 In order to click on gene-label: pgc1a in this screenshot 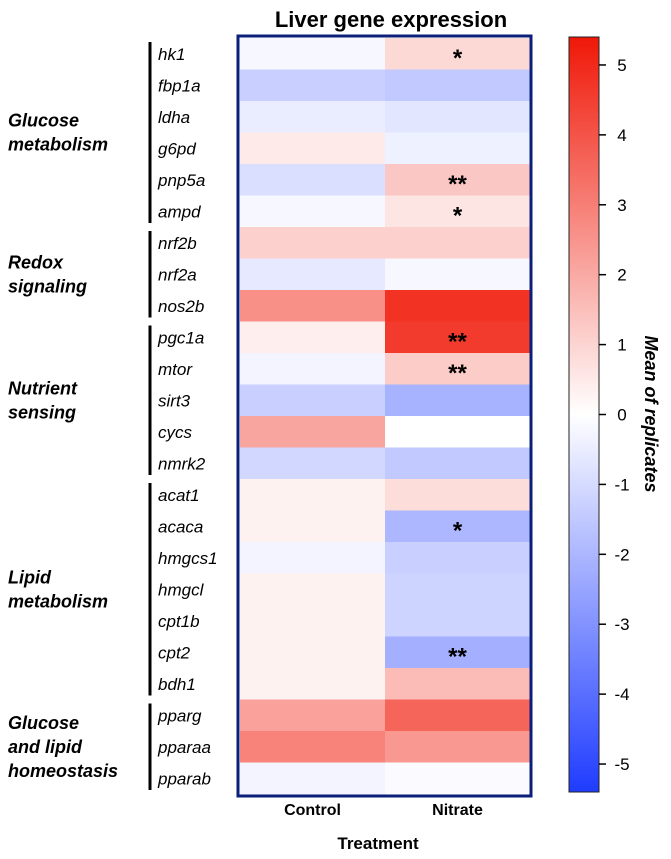, I will do `click(180, 337)`.